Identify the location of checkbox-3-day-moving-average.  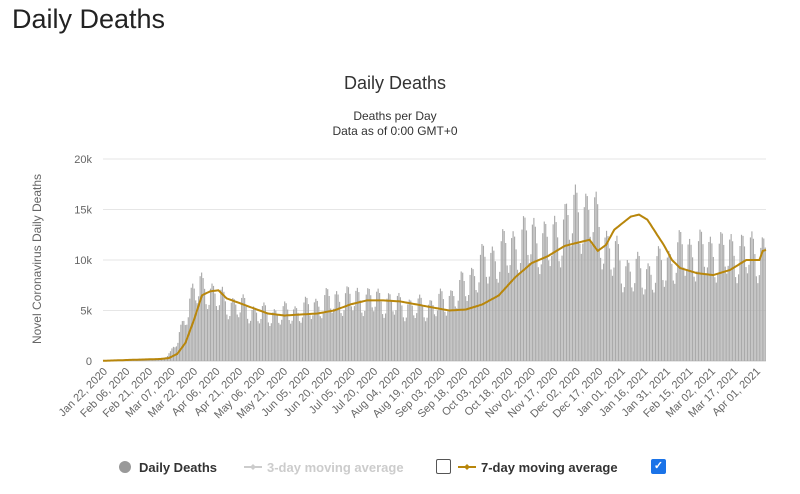
(443, 466).